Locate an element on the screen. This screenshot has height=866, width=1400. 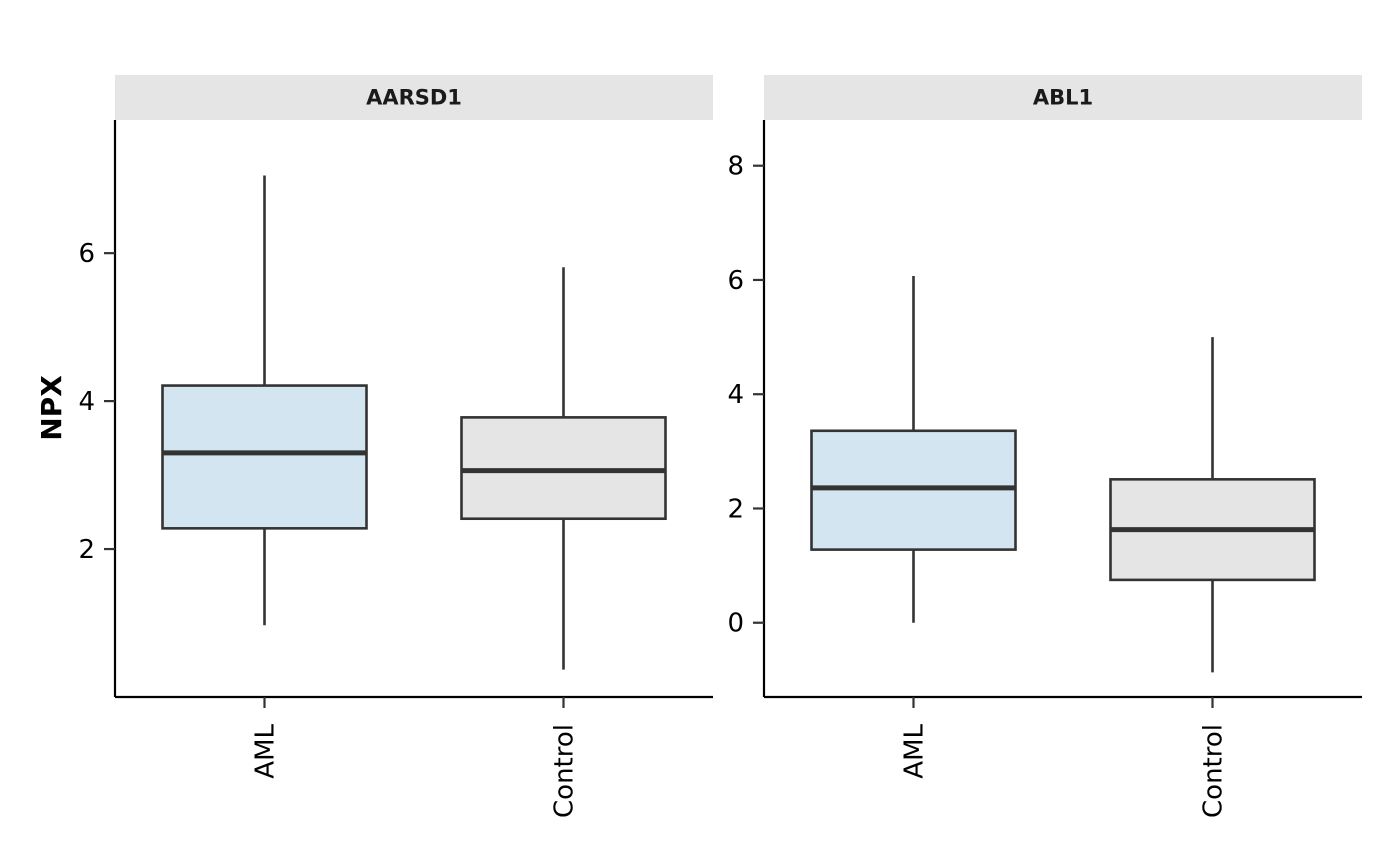
facet-title: ABL1 is located at coordinates (1063, 98).